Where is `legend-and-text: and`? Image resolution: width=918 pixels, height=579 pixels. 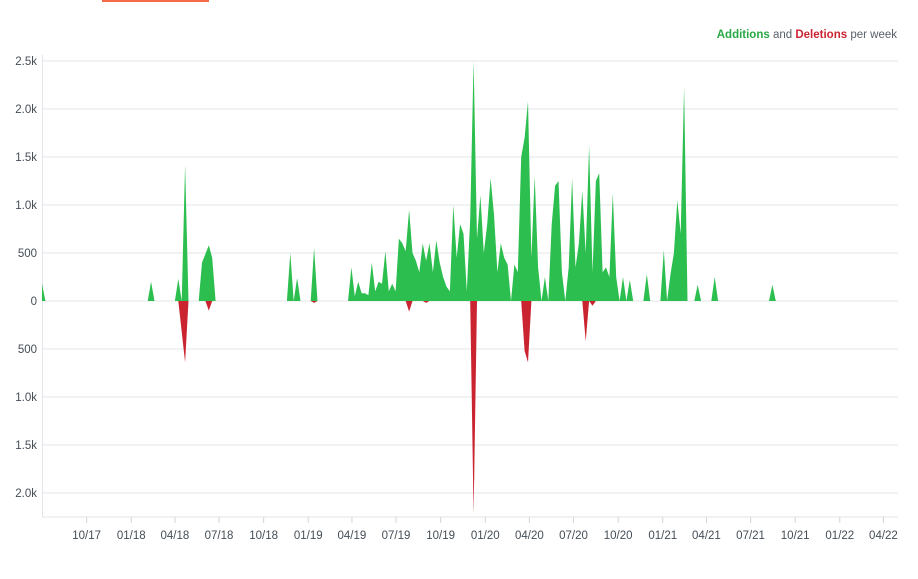
legend-and-text: and is located at coordinates (782, 35).